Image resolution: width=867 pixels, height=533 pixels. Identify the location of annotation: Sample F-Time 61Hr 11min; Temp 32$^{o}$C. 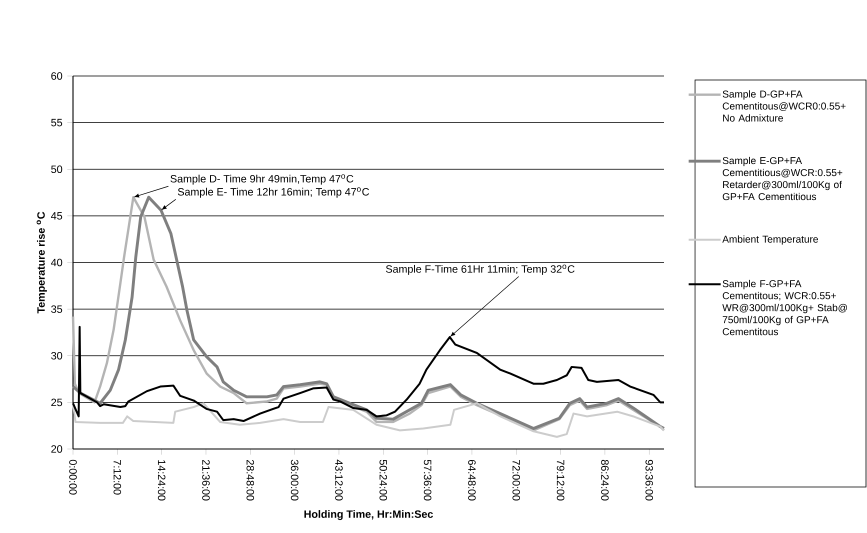
(480, 269).